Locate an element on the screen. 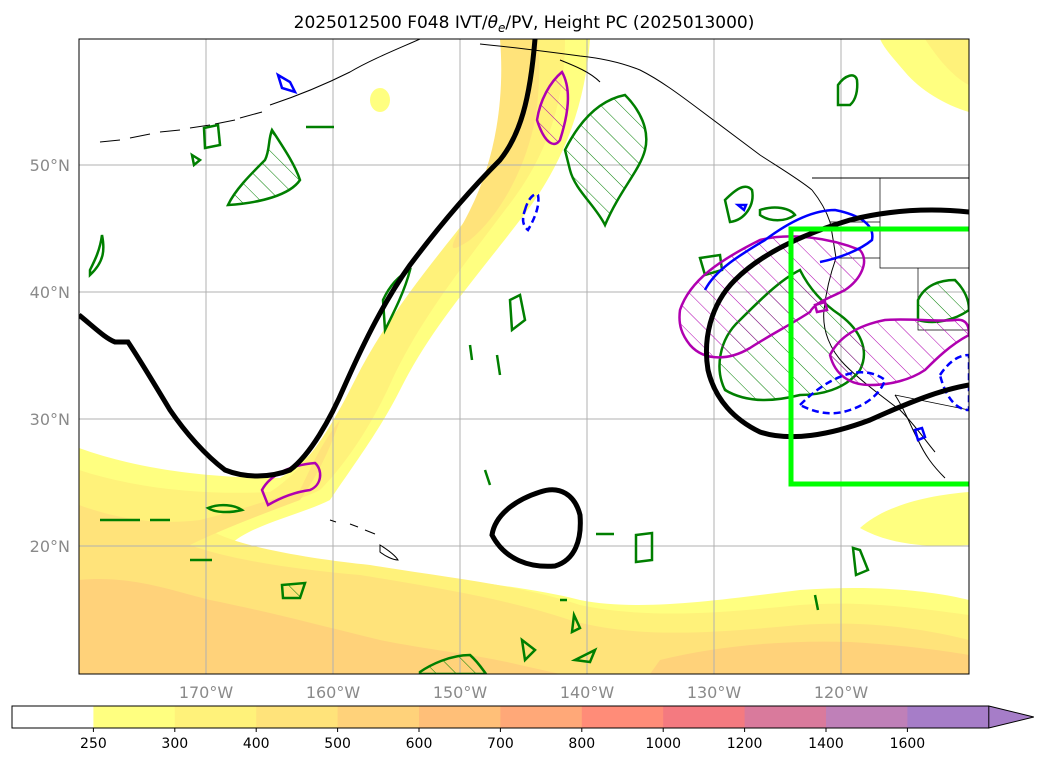 This screenshot has height=767, width=1047. blue-small-a is located at coordinates (830, 322).